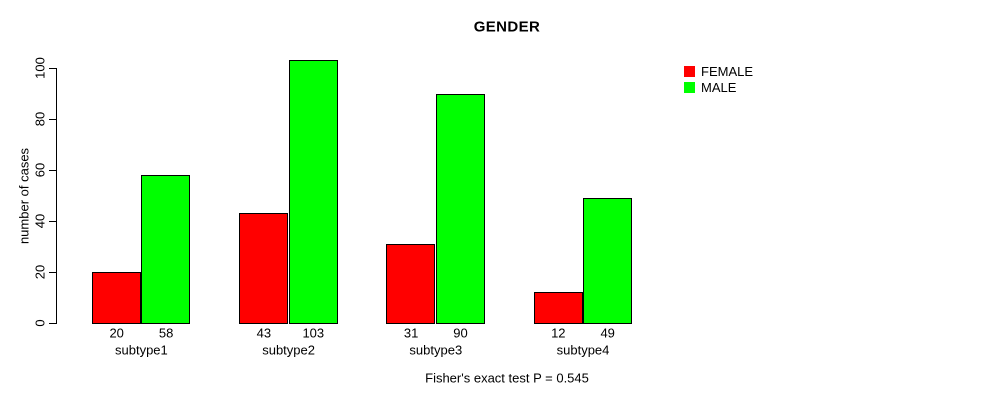 This screenshot has height=400, width=990. What do you see at coordinates (313, 192) in the screenshot?
I see `bar-male-subtype2` at bounding box center [313, 192].